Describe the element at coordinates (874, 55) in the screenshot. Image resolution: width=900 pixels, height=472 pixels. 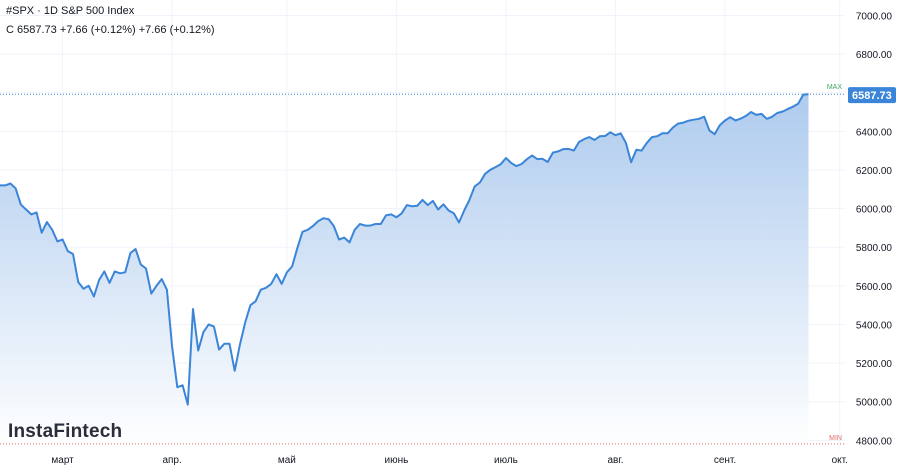
I see `y-tick-label: 6800.00` at that location.